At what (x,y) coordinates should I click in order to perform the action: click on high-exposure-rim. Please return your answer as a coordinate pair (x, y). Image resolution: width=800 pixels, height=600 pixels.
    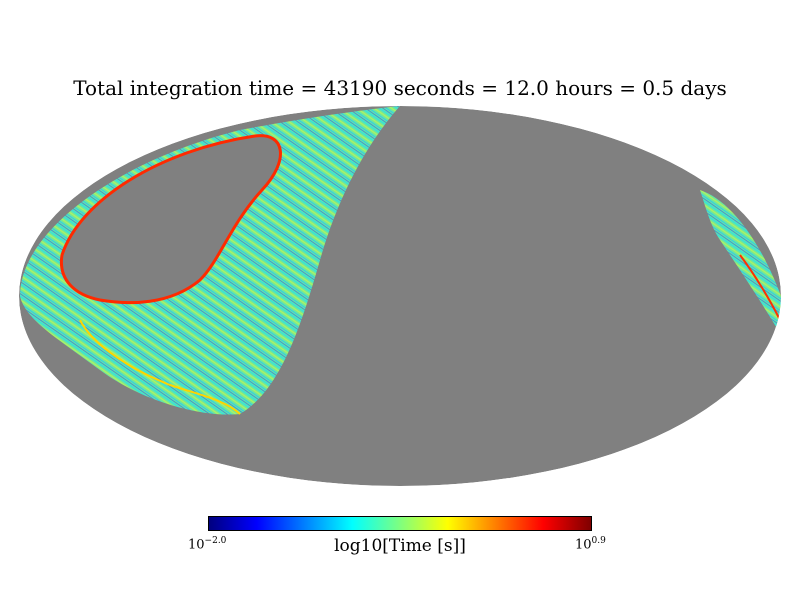
    Looking at the image, I should click on (160, 367).